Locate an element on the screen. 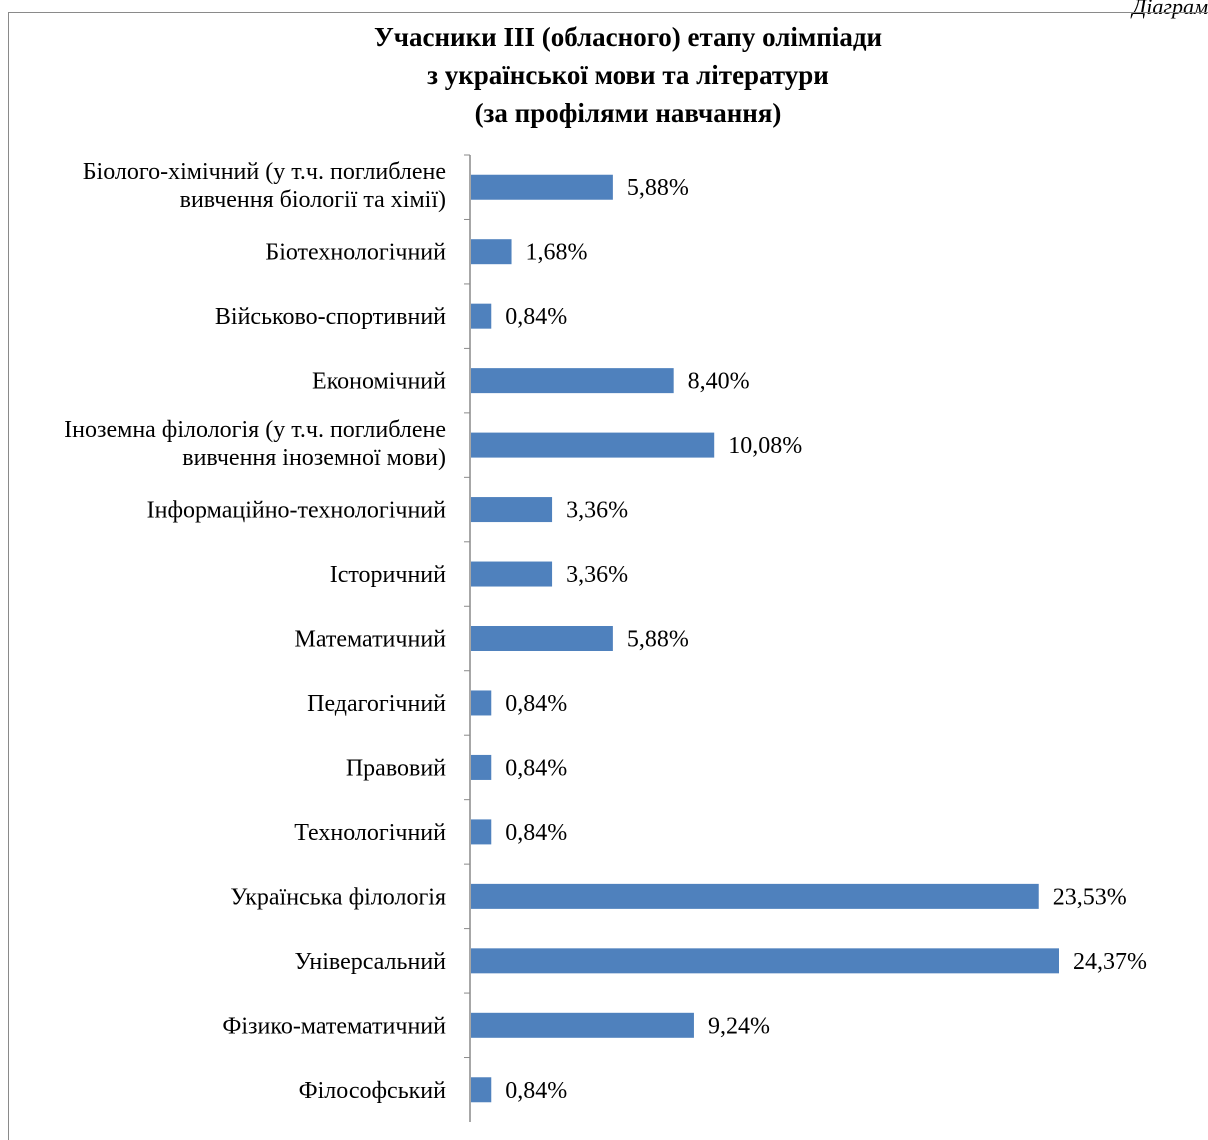  data-label-13: 9,24% is located at coordinates (739, 1026).